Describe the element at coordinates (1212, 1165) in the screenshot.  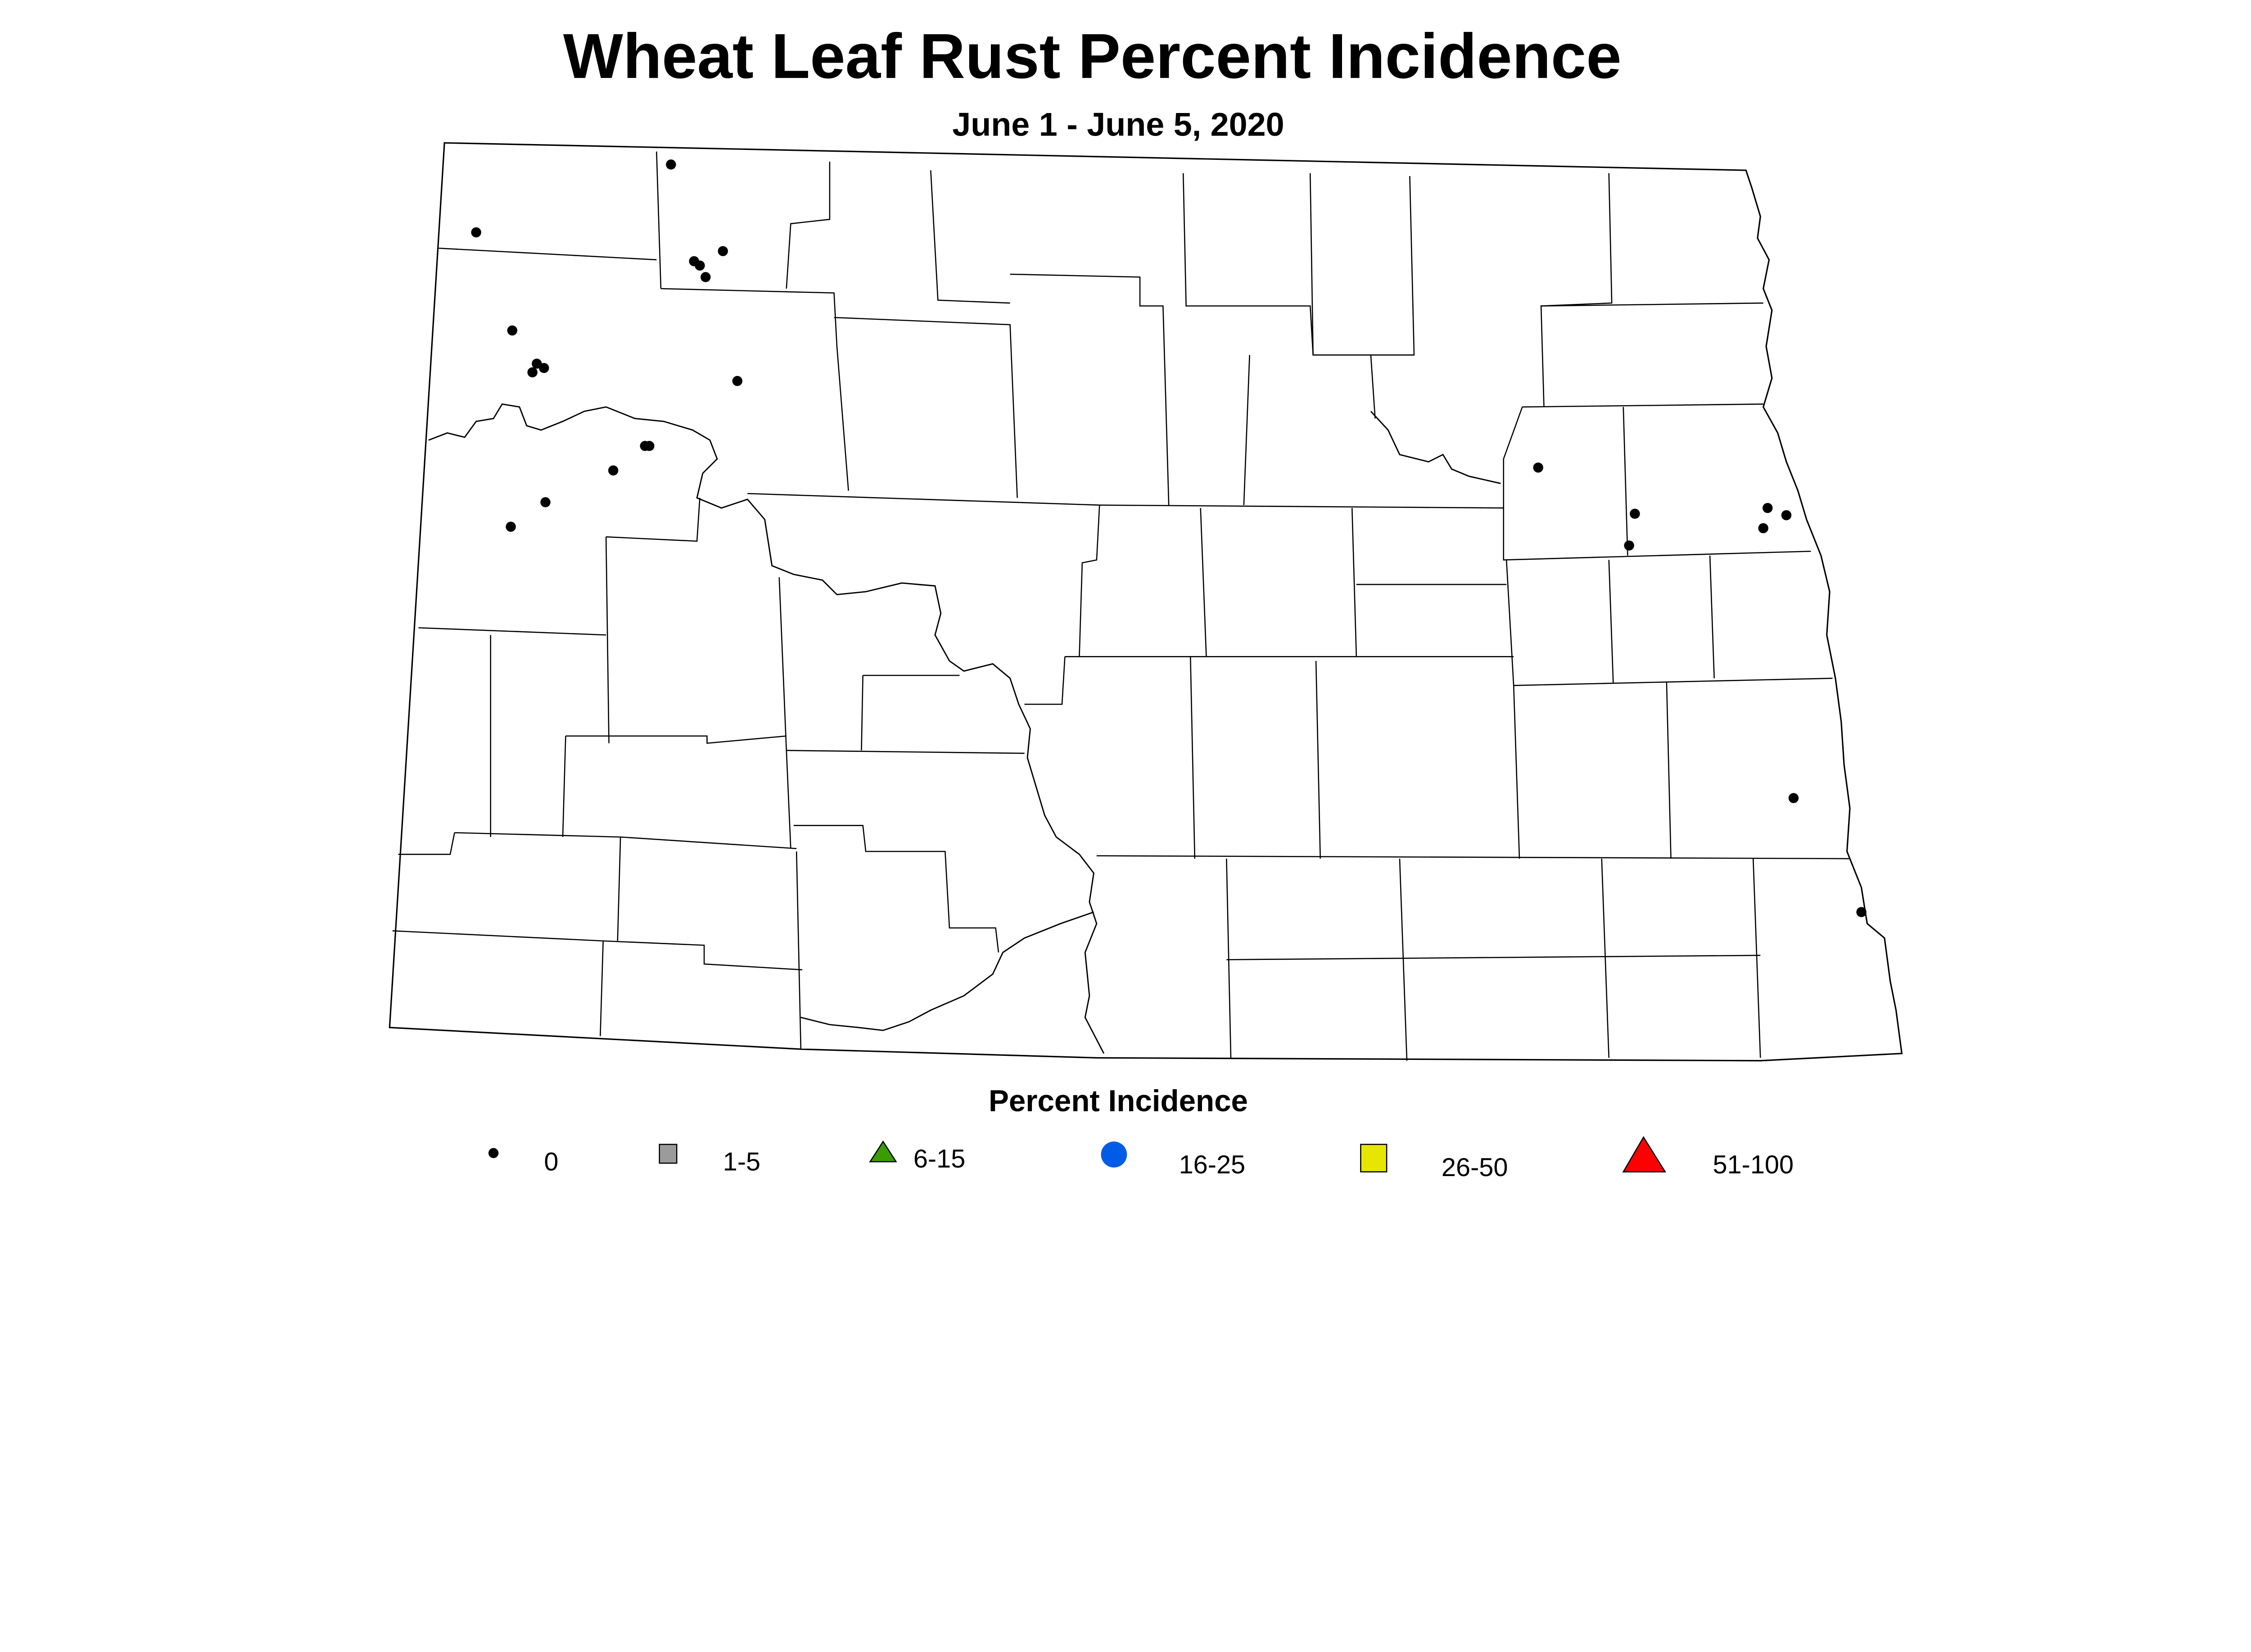
I see `legend-label-16-25: 16-25` at that location.